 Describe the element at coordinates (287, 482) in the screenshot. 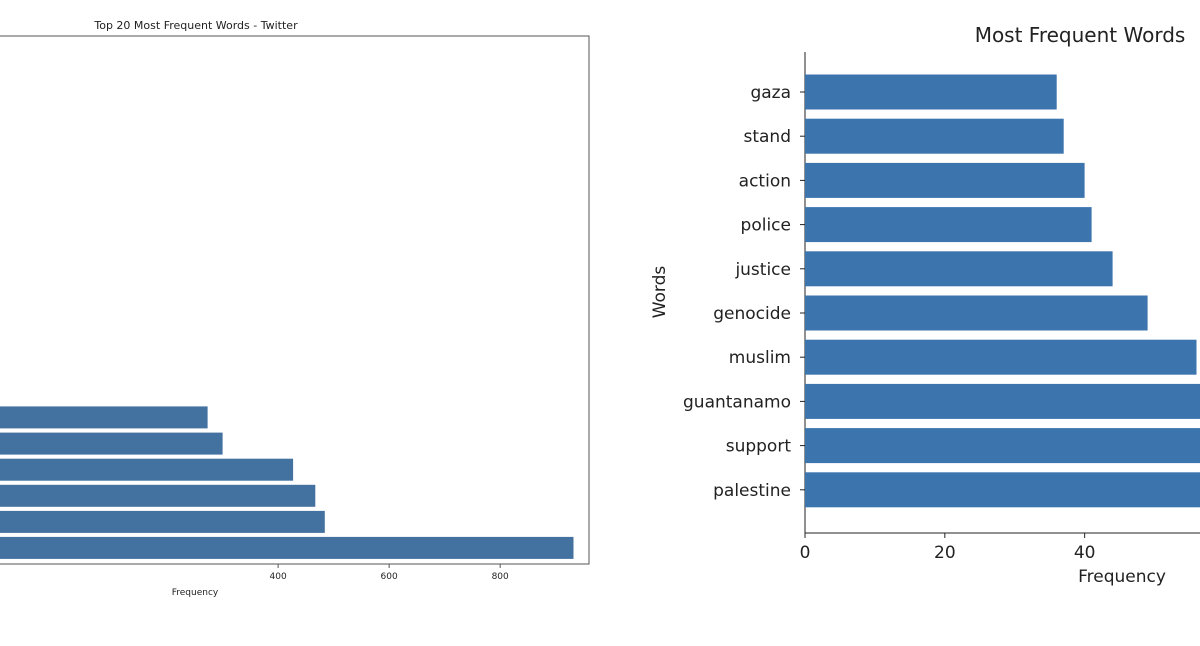

I see `bar-group` at that location.